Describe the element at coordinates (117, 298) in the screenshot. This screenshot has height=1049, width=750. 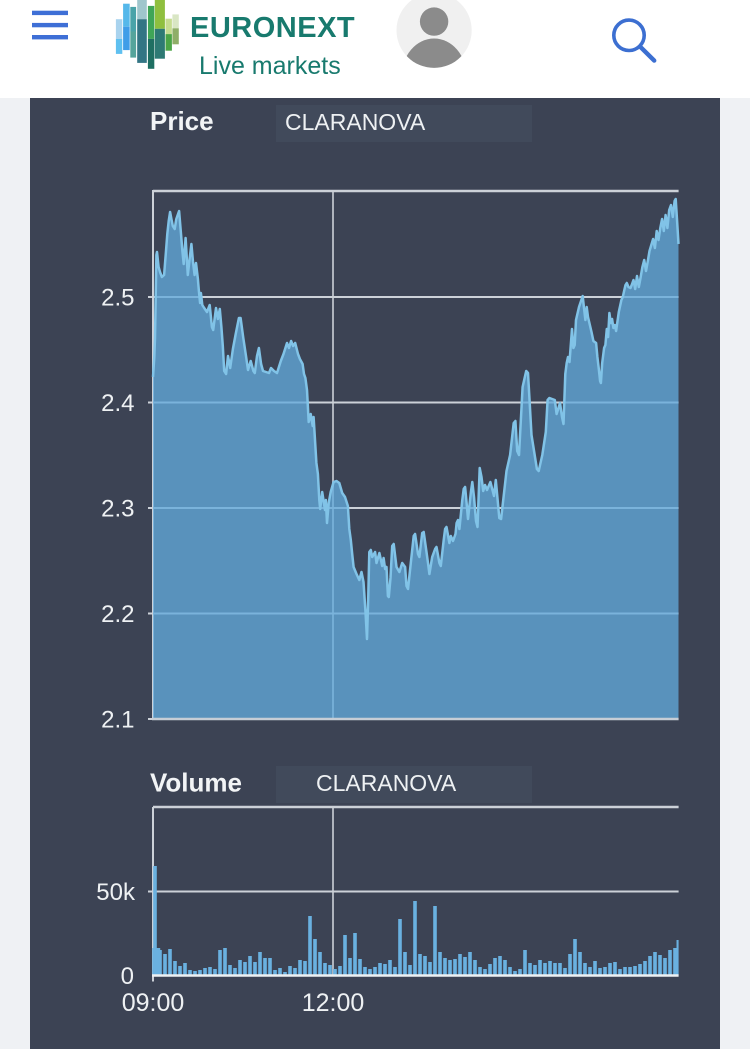
I see `svg-text: 2.5` at that location.